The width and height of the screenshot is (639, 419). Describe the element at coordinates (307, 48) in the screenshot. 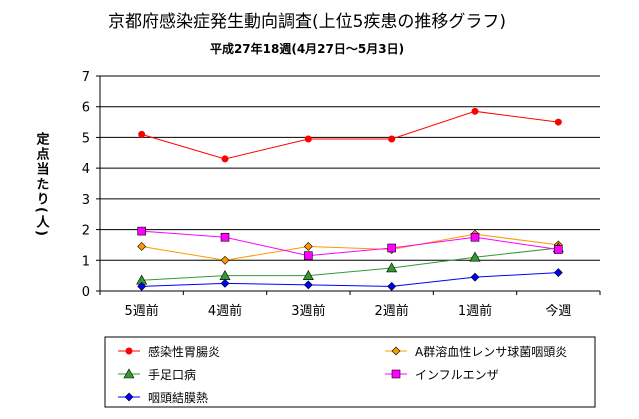

I see `chart-subtitle: 平成27年18週(4月27日～5月3日)` at that location.